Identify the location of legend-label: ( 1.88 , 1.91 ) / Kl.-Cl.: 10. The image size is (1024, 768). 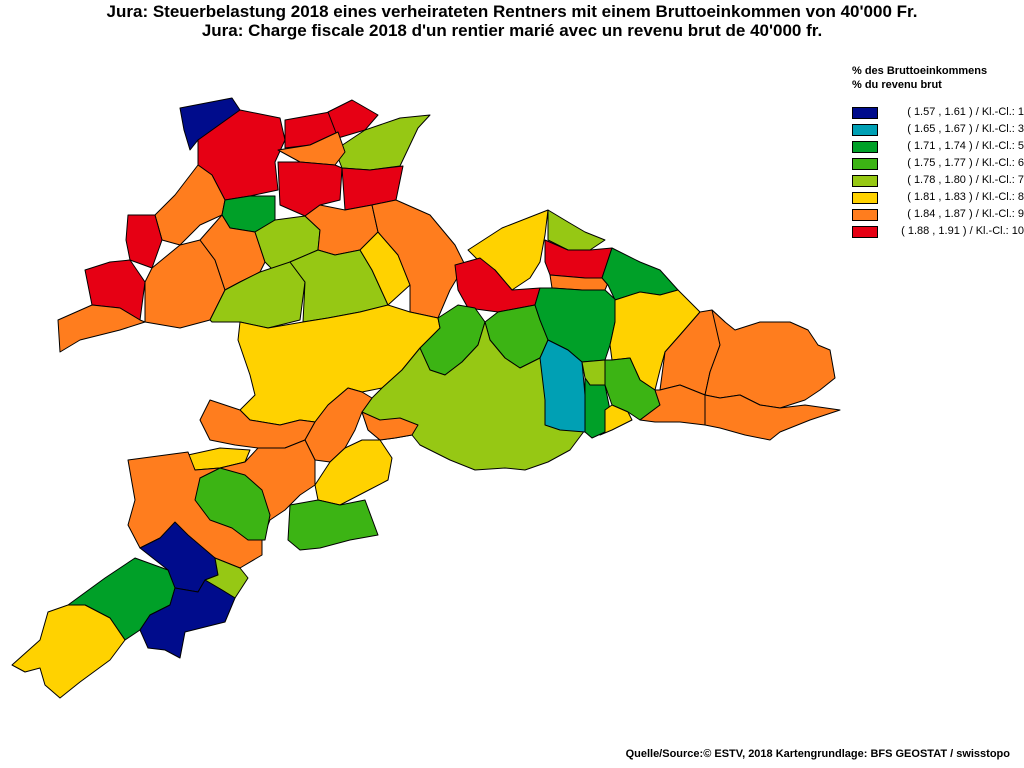
(962, 231).